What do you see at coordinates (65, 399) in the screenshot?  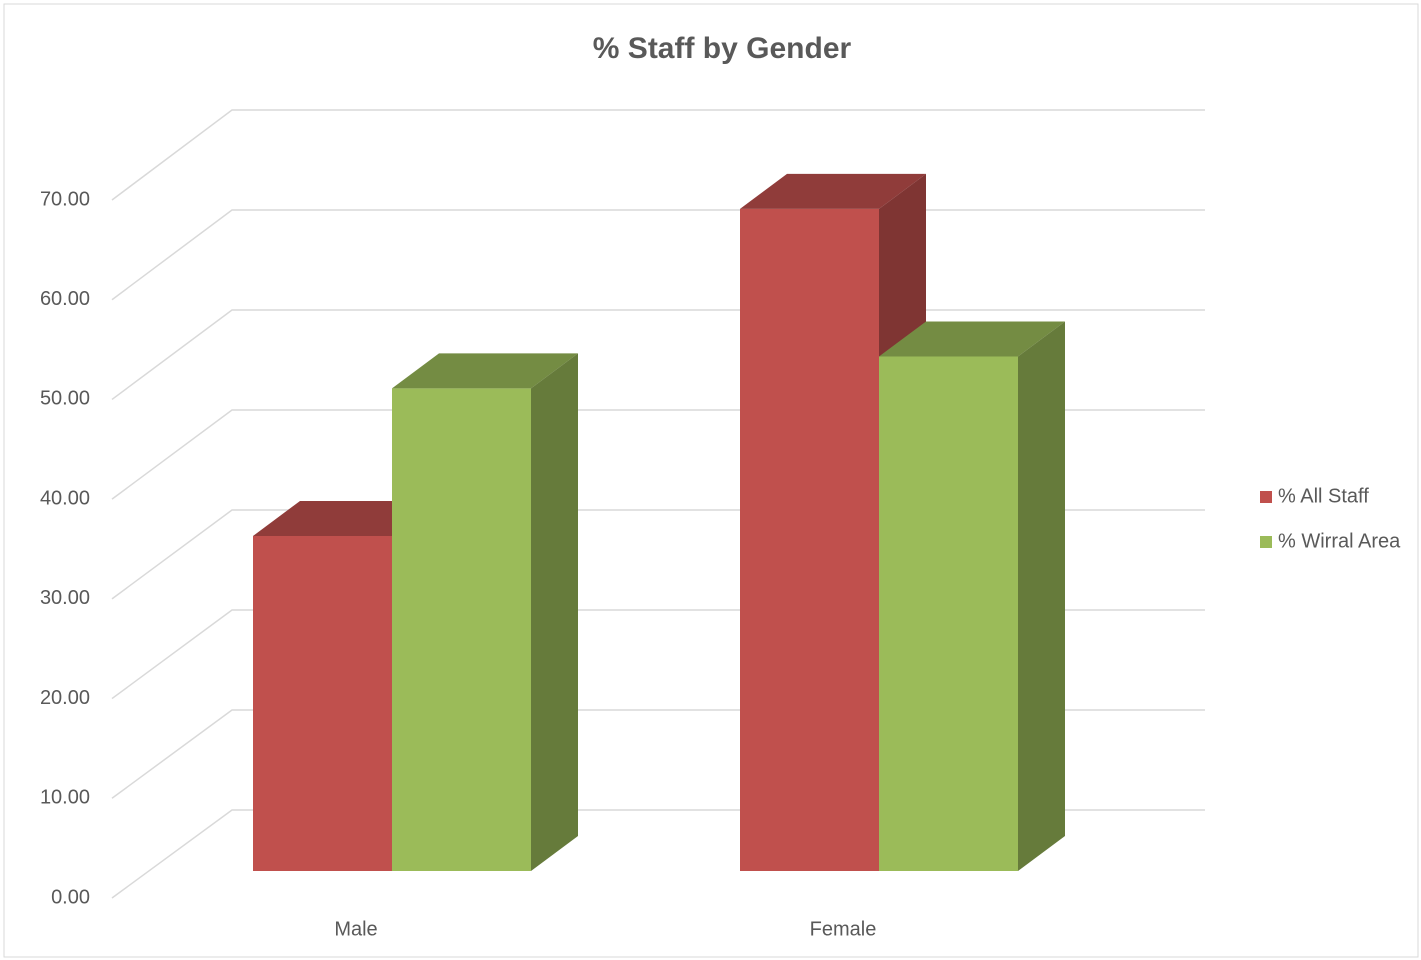 I see `y-tick-label: 50.00` at bounding box center [65, 399].